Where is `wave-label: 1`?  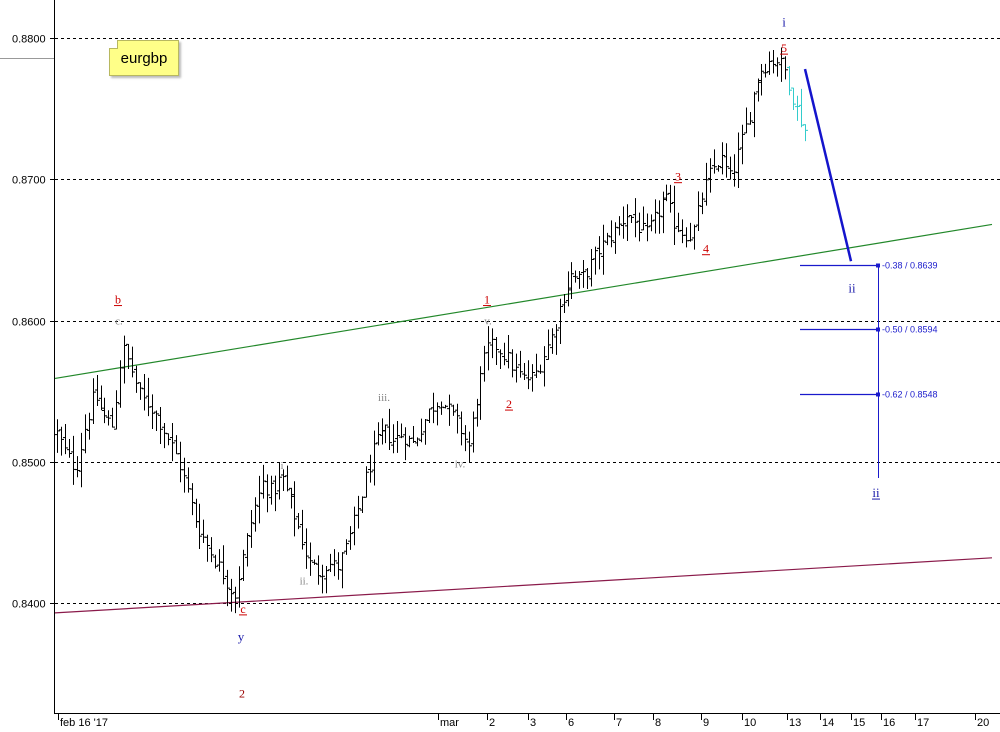 wave-label: 1 is located at coordinates (487, 300).